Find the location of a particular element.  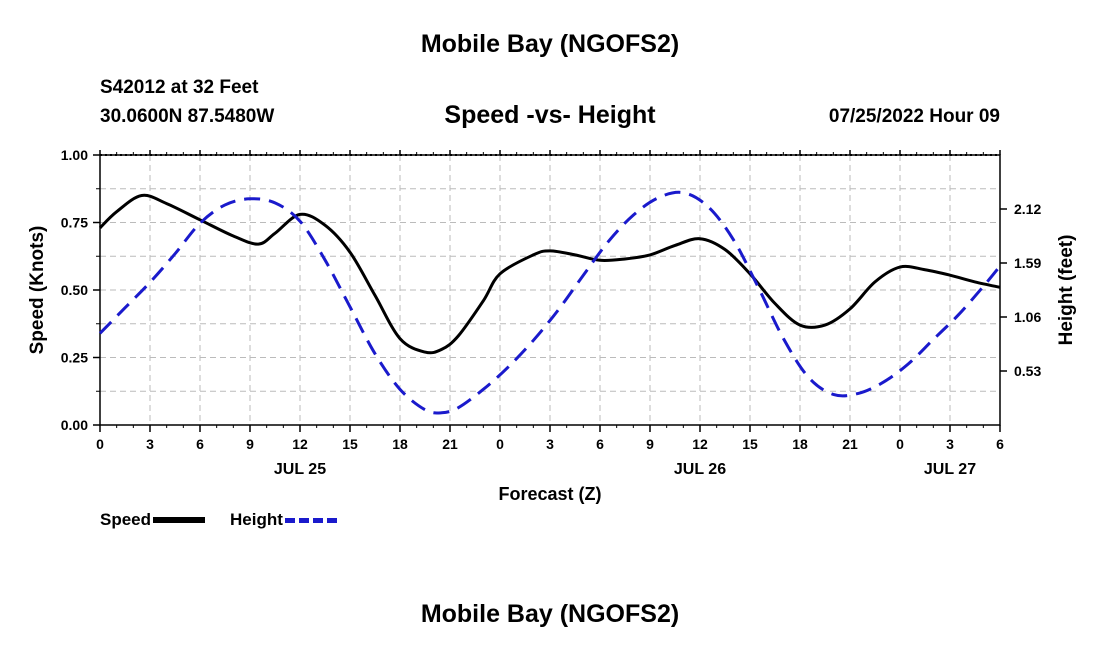

y-left-tick-label: 0.50 is located at coordinates (74, 290).